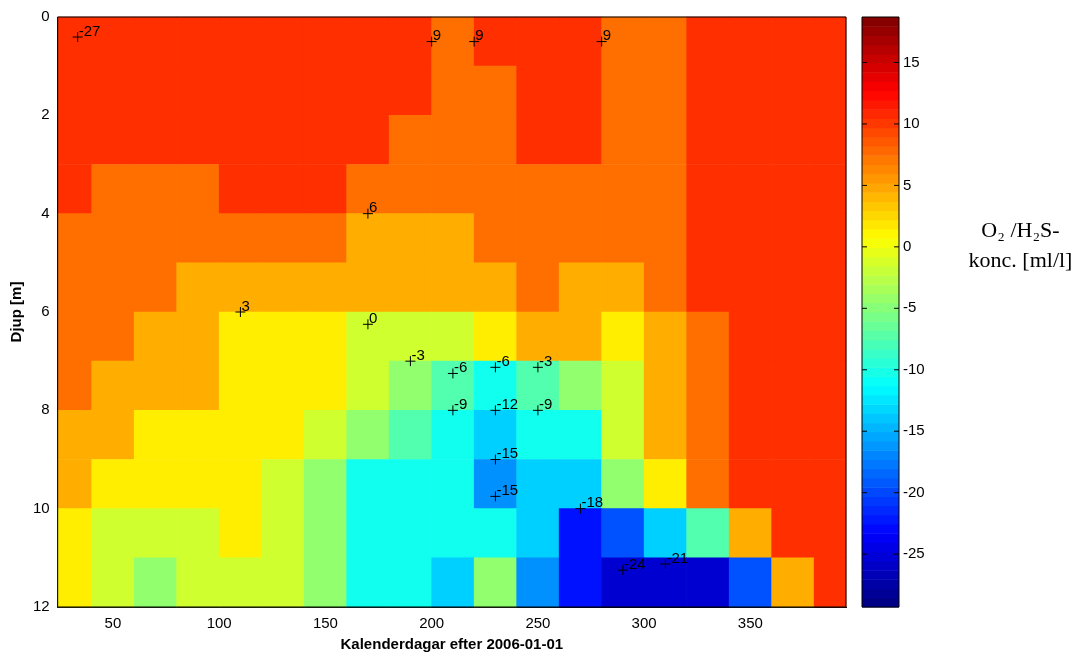  What do you see at coordinates (89, 30) in the screenshot?
I see `annotation: -27` at bounding box center [89, 30].